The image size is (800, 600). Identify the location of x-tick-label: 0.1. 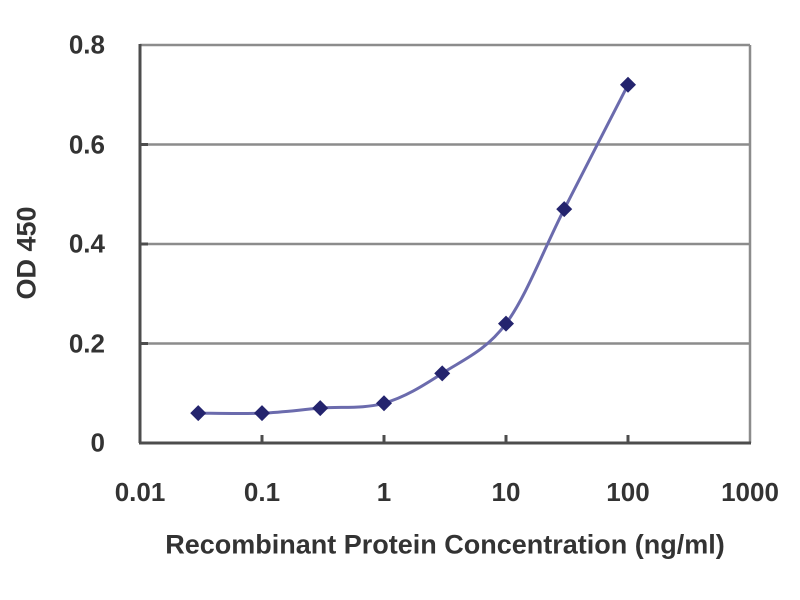
(262, 492).